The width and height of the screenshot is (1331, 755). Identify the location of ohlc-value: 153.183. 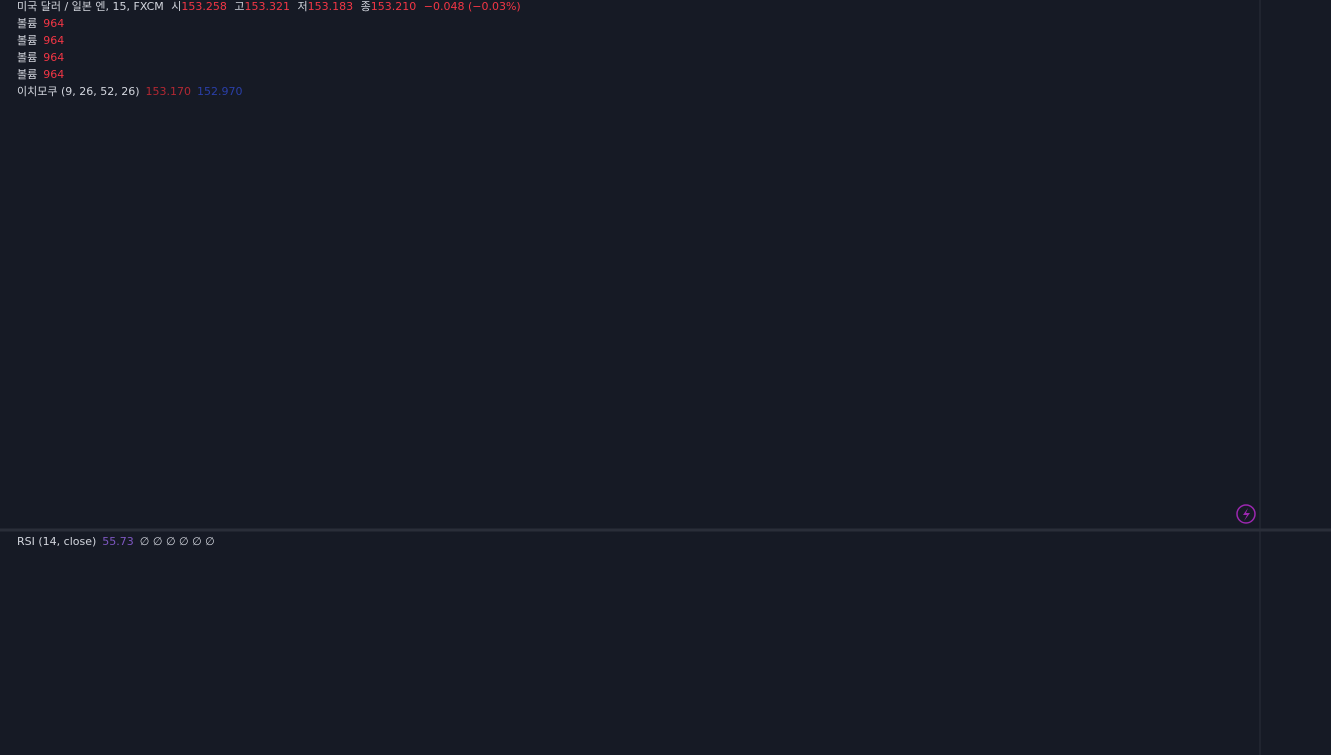
(331, 6).